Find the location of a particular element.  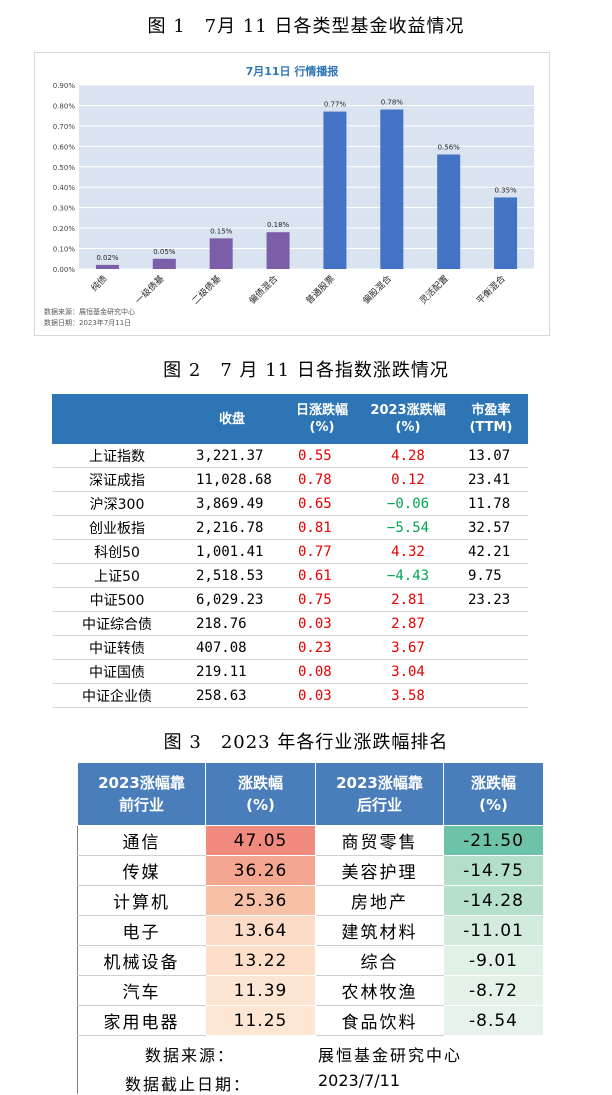

index-close: 3,221.37 is located at coordinates (232, 456).